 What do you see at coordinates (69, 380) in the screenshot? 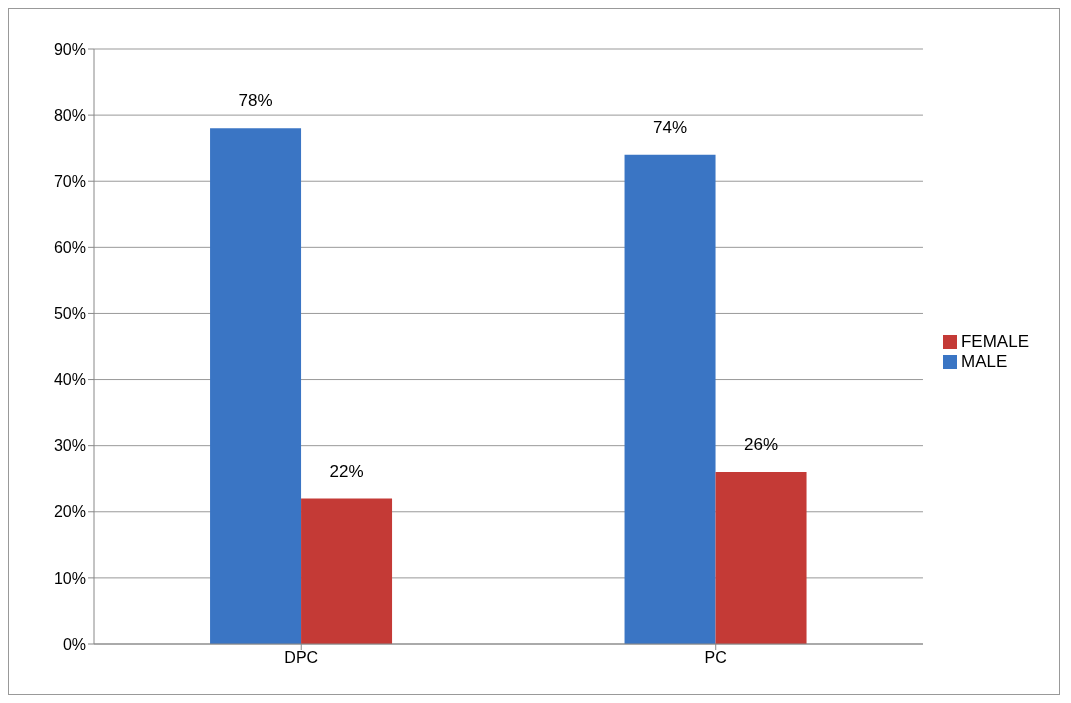
I see `y-tick-label: 40%` at bounding box center [69, 380].